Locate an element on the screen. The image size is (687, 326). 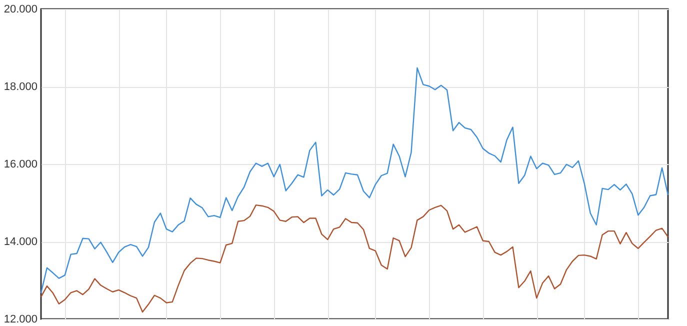
y-tick-label: 12.000 is located at coordinates (21, 320).